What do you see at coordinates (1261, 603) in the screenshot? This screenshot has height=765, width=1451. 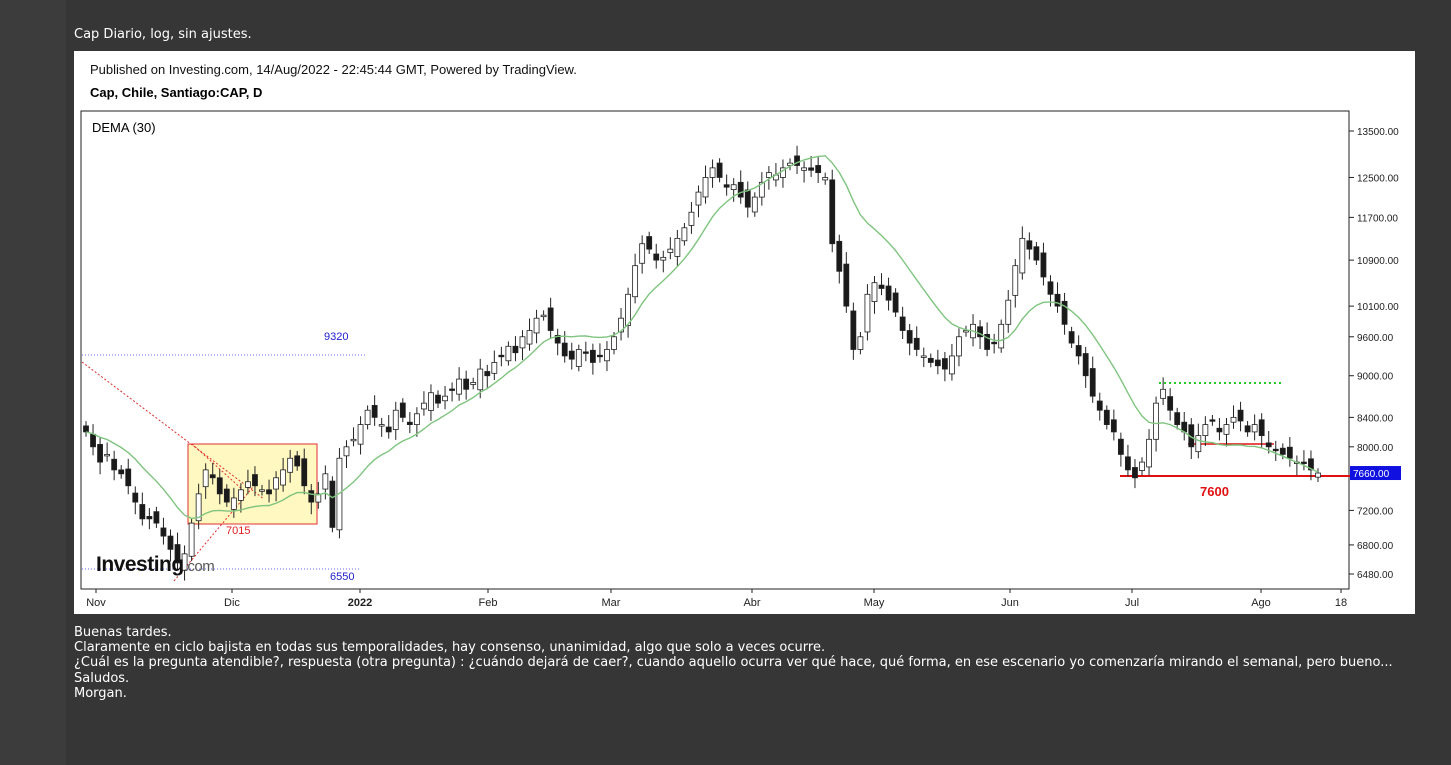 I see `x-tick-label: Ago` at bounding box center [1261, 603].